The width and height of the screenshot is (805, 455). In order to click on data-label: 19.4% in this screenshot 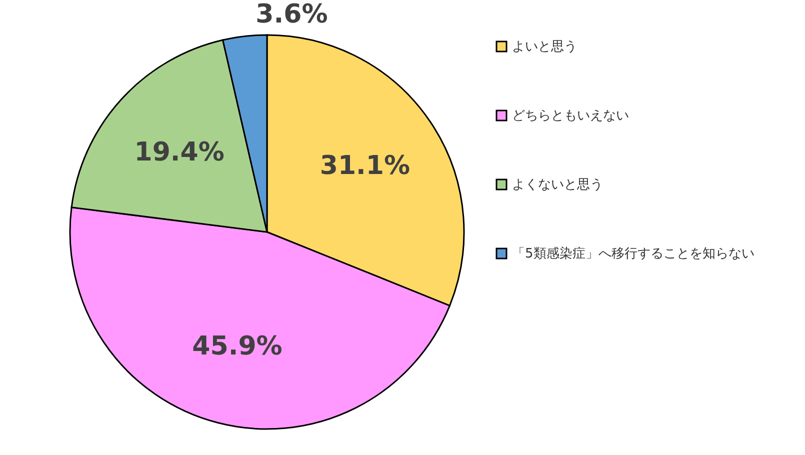, I will do `click(179, 153)`.